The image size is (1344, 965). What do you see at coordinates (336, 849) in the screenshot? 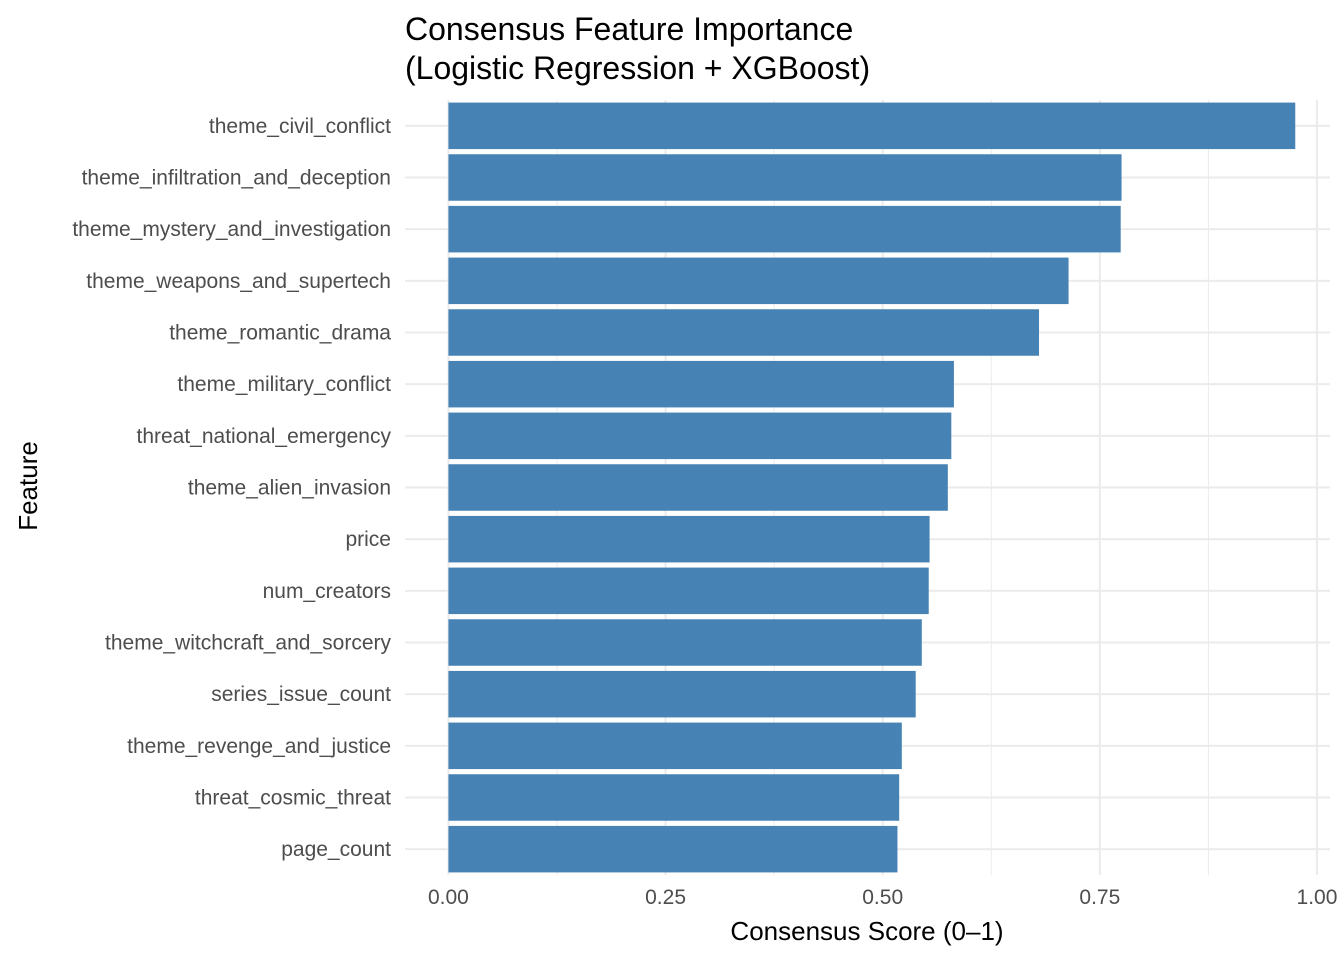
I see `y-tick-label: page_count` at bounding box center [336, 849].